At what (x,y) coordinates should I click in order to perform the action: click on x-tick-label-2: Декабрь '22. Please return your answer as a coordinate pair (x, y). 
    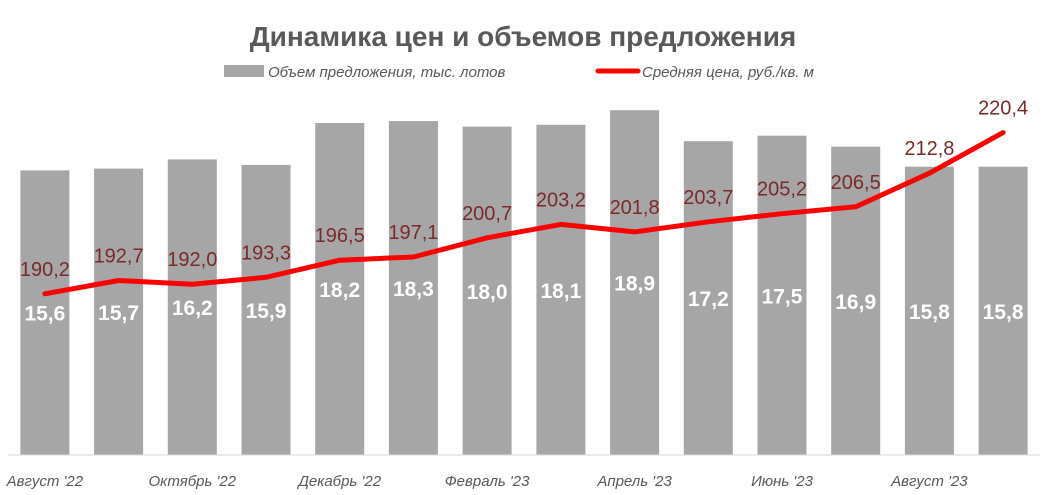
    Looking at the image, I should click on (338, 481).